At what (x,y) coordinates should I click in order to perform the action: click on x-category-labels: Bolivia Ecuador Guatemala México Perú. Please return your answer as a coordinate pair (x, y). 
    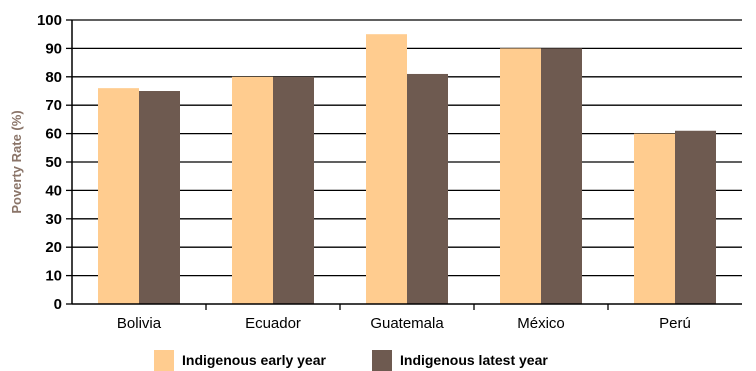
    Looking at the image, I should click on (404, 323).